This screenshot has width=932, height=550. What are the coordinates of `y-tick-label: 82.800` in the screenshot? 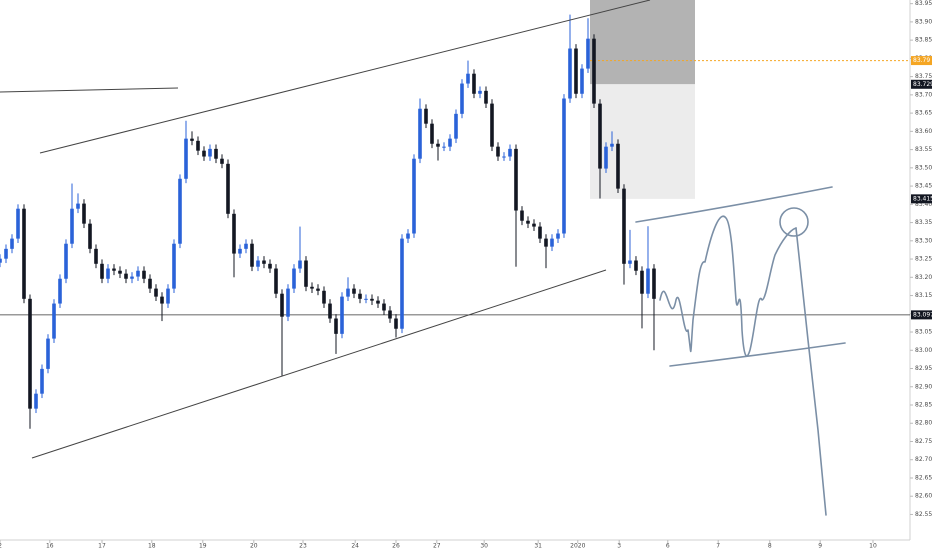 It's located at (923, 423).